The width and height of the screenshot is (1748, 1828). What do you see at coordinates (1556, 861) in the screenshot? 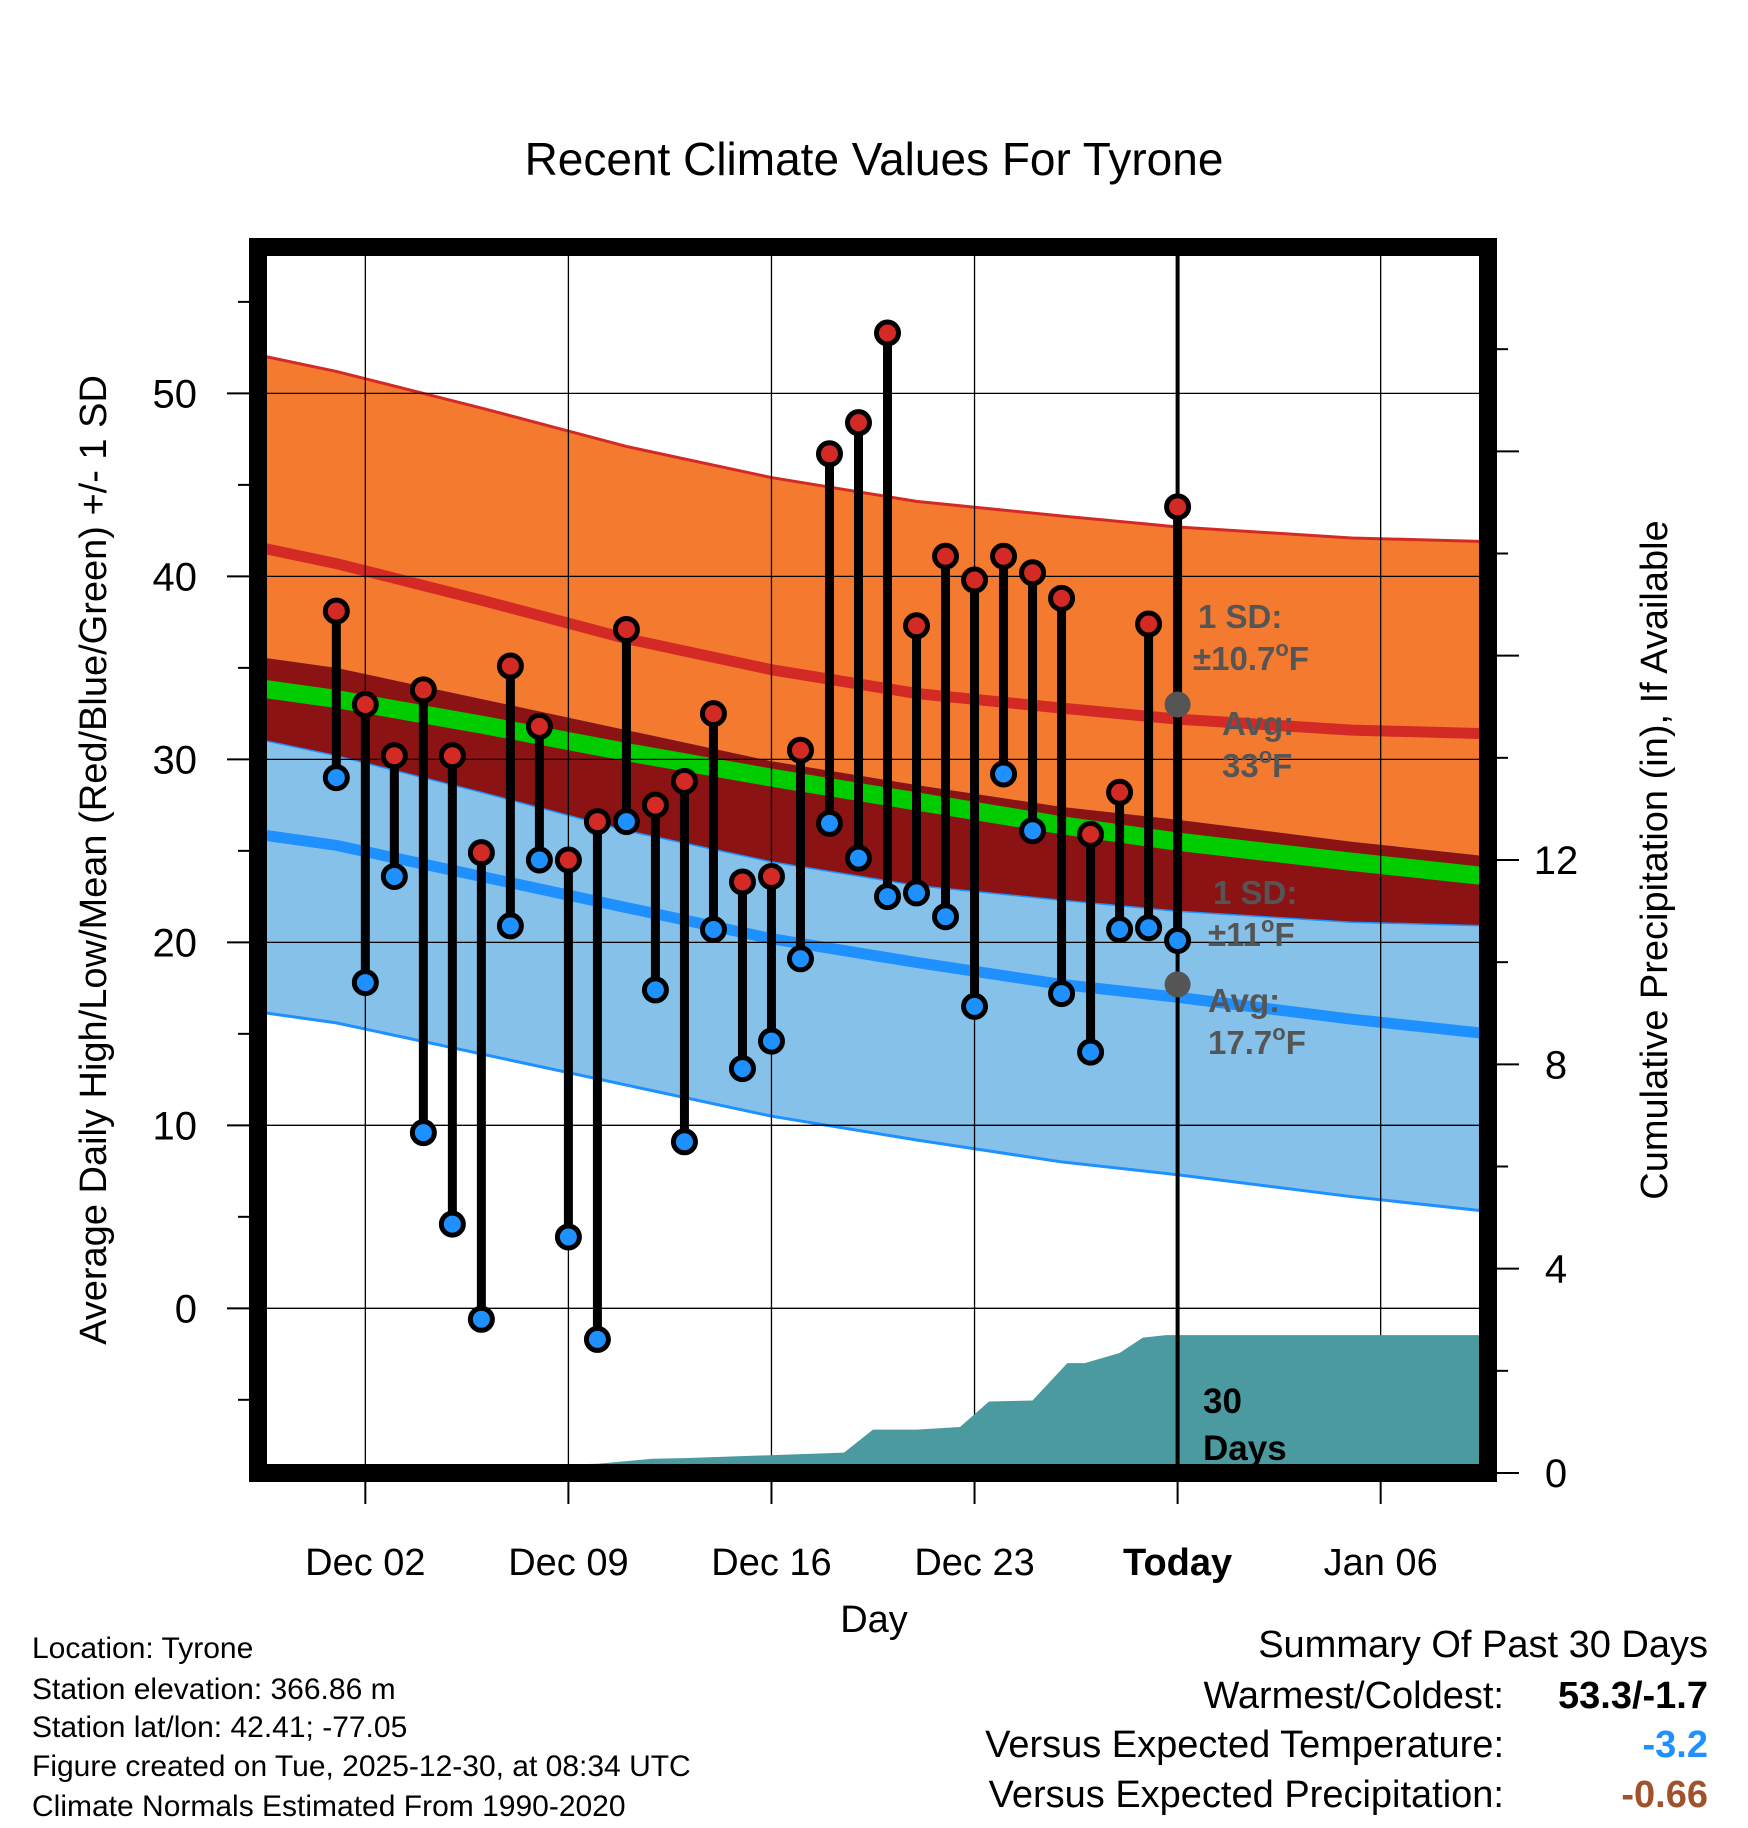
I see `y2-tick-label: 12` at bounding box center [1556, 861].